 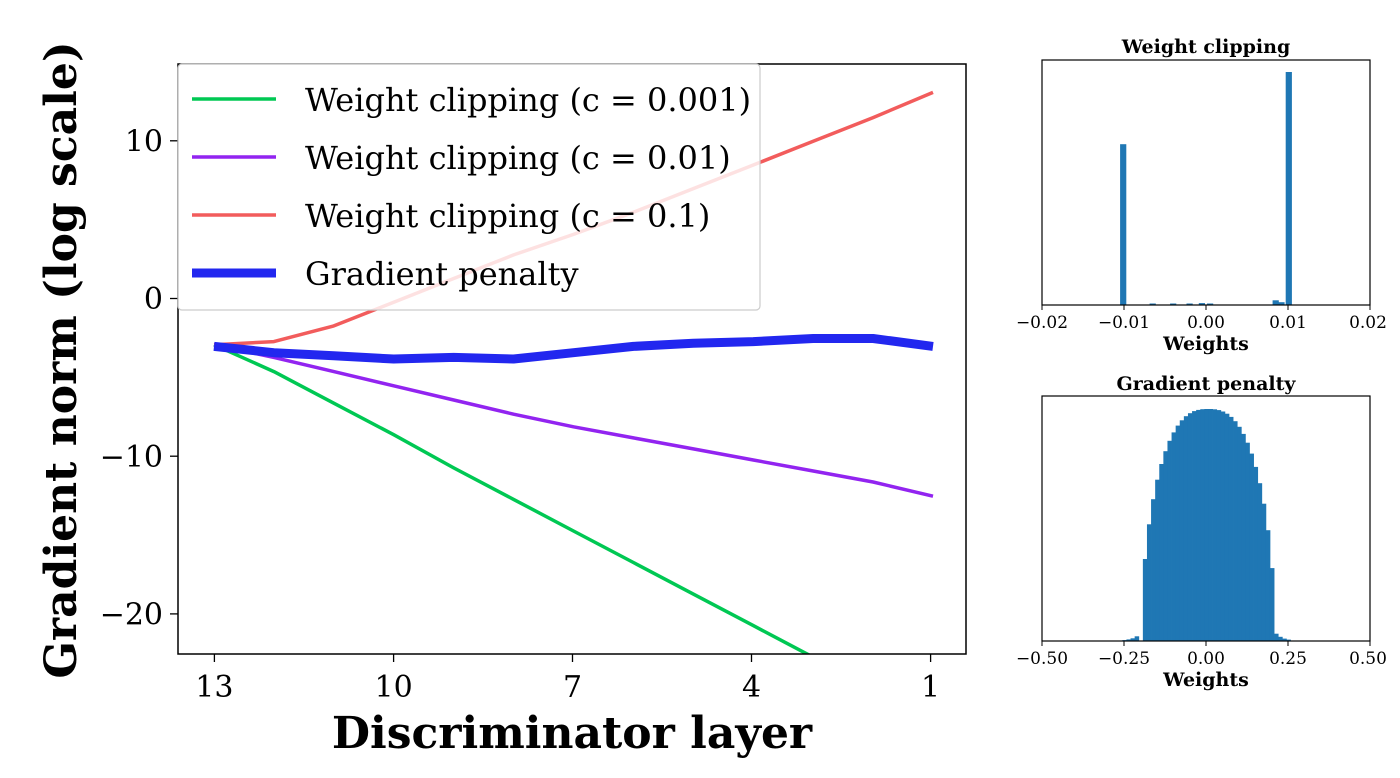 What do you see at coordinates (1288, 659) in the screenshot?
I see `x-tick-label: 0.25` at bounding box center [1288, 659].